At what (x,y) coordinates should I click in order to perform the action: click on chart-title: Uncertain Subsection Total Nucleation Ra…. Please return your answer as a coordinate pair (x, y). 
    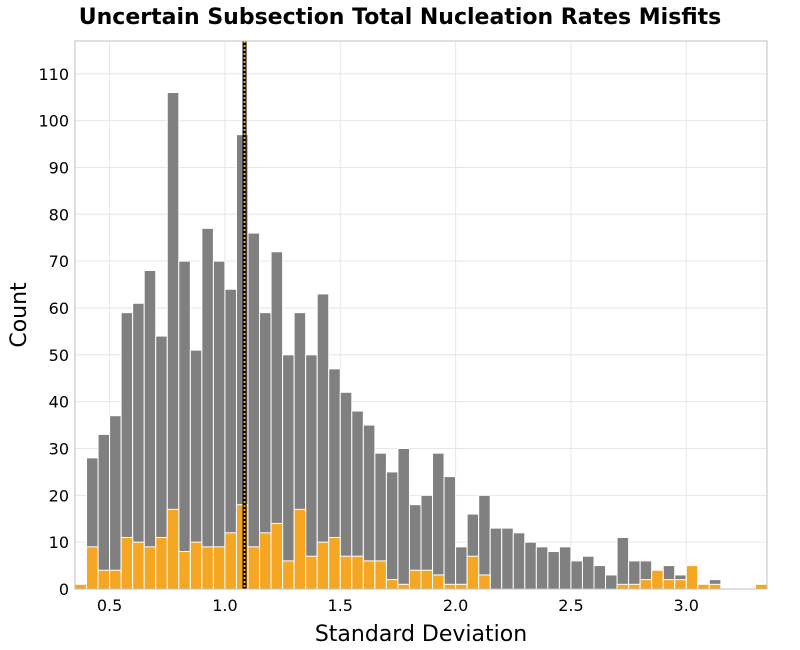
    Looking at the image, I should click on (400, 17).